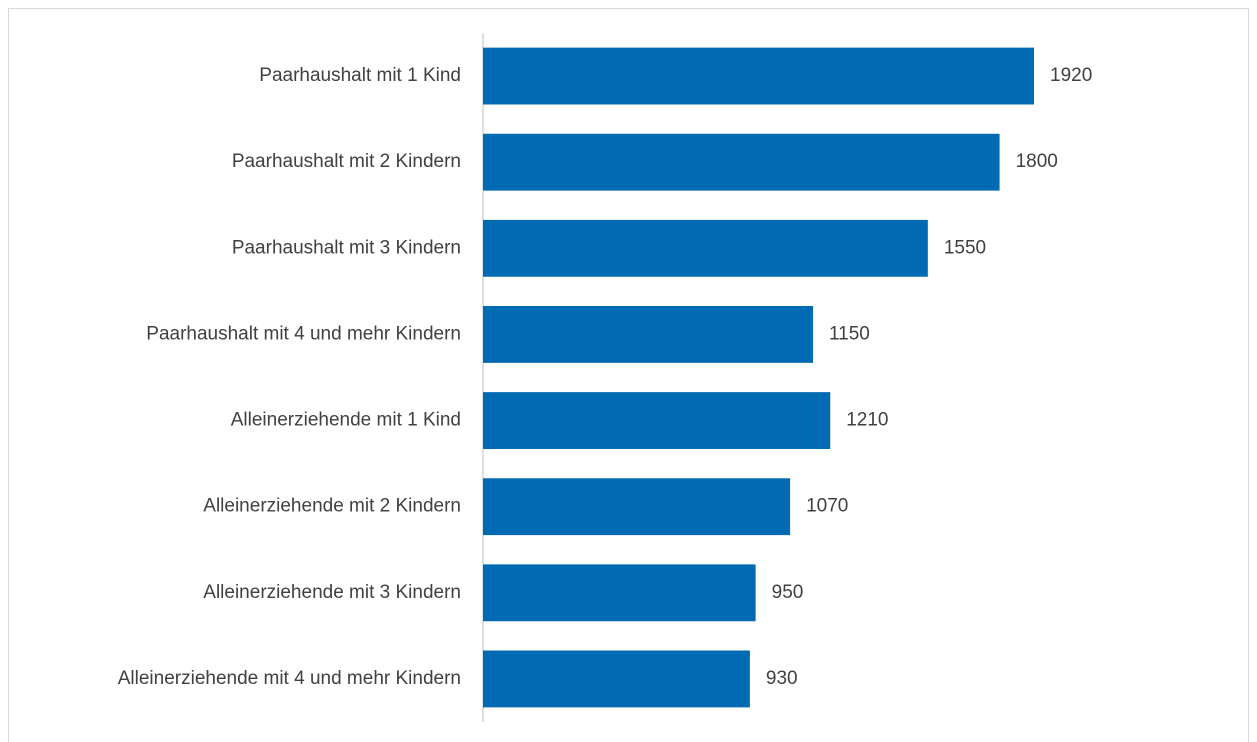 This screenshot has width=1257, height=742. I want to click on category-label: Paarhaushalt mit 3 Kindern, so click(346, 247).